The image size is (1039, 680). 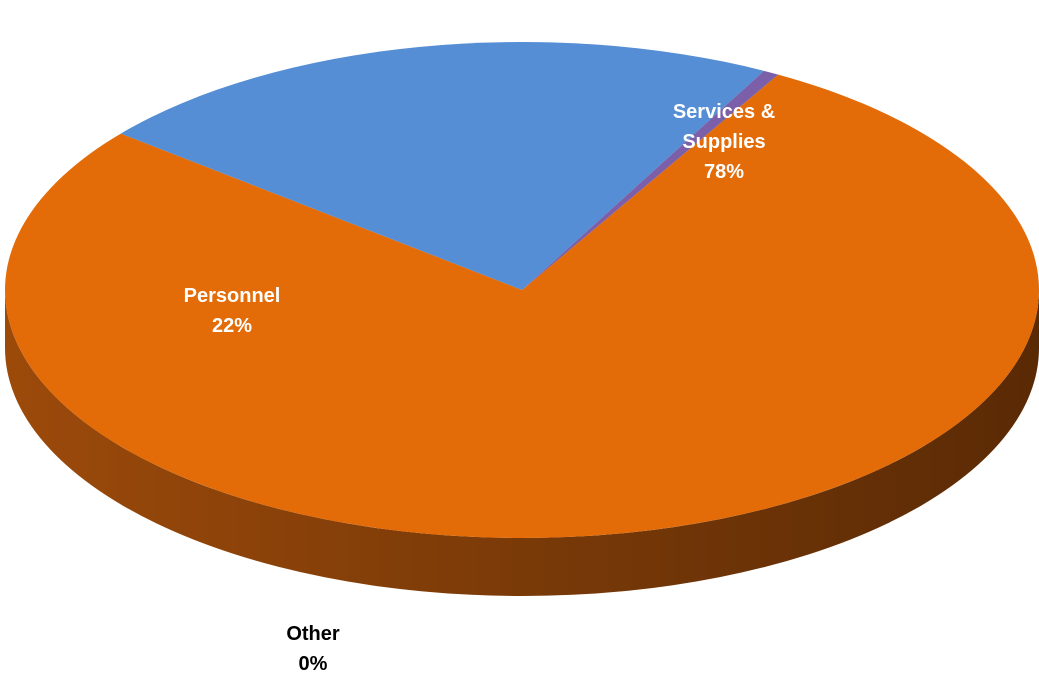 I want to click on pie-label-services-supplies: Services & Supplies 78%, so click(x=724, y=142).